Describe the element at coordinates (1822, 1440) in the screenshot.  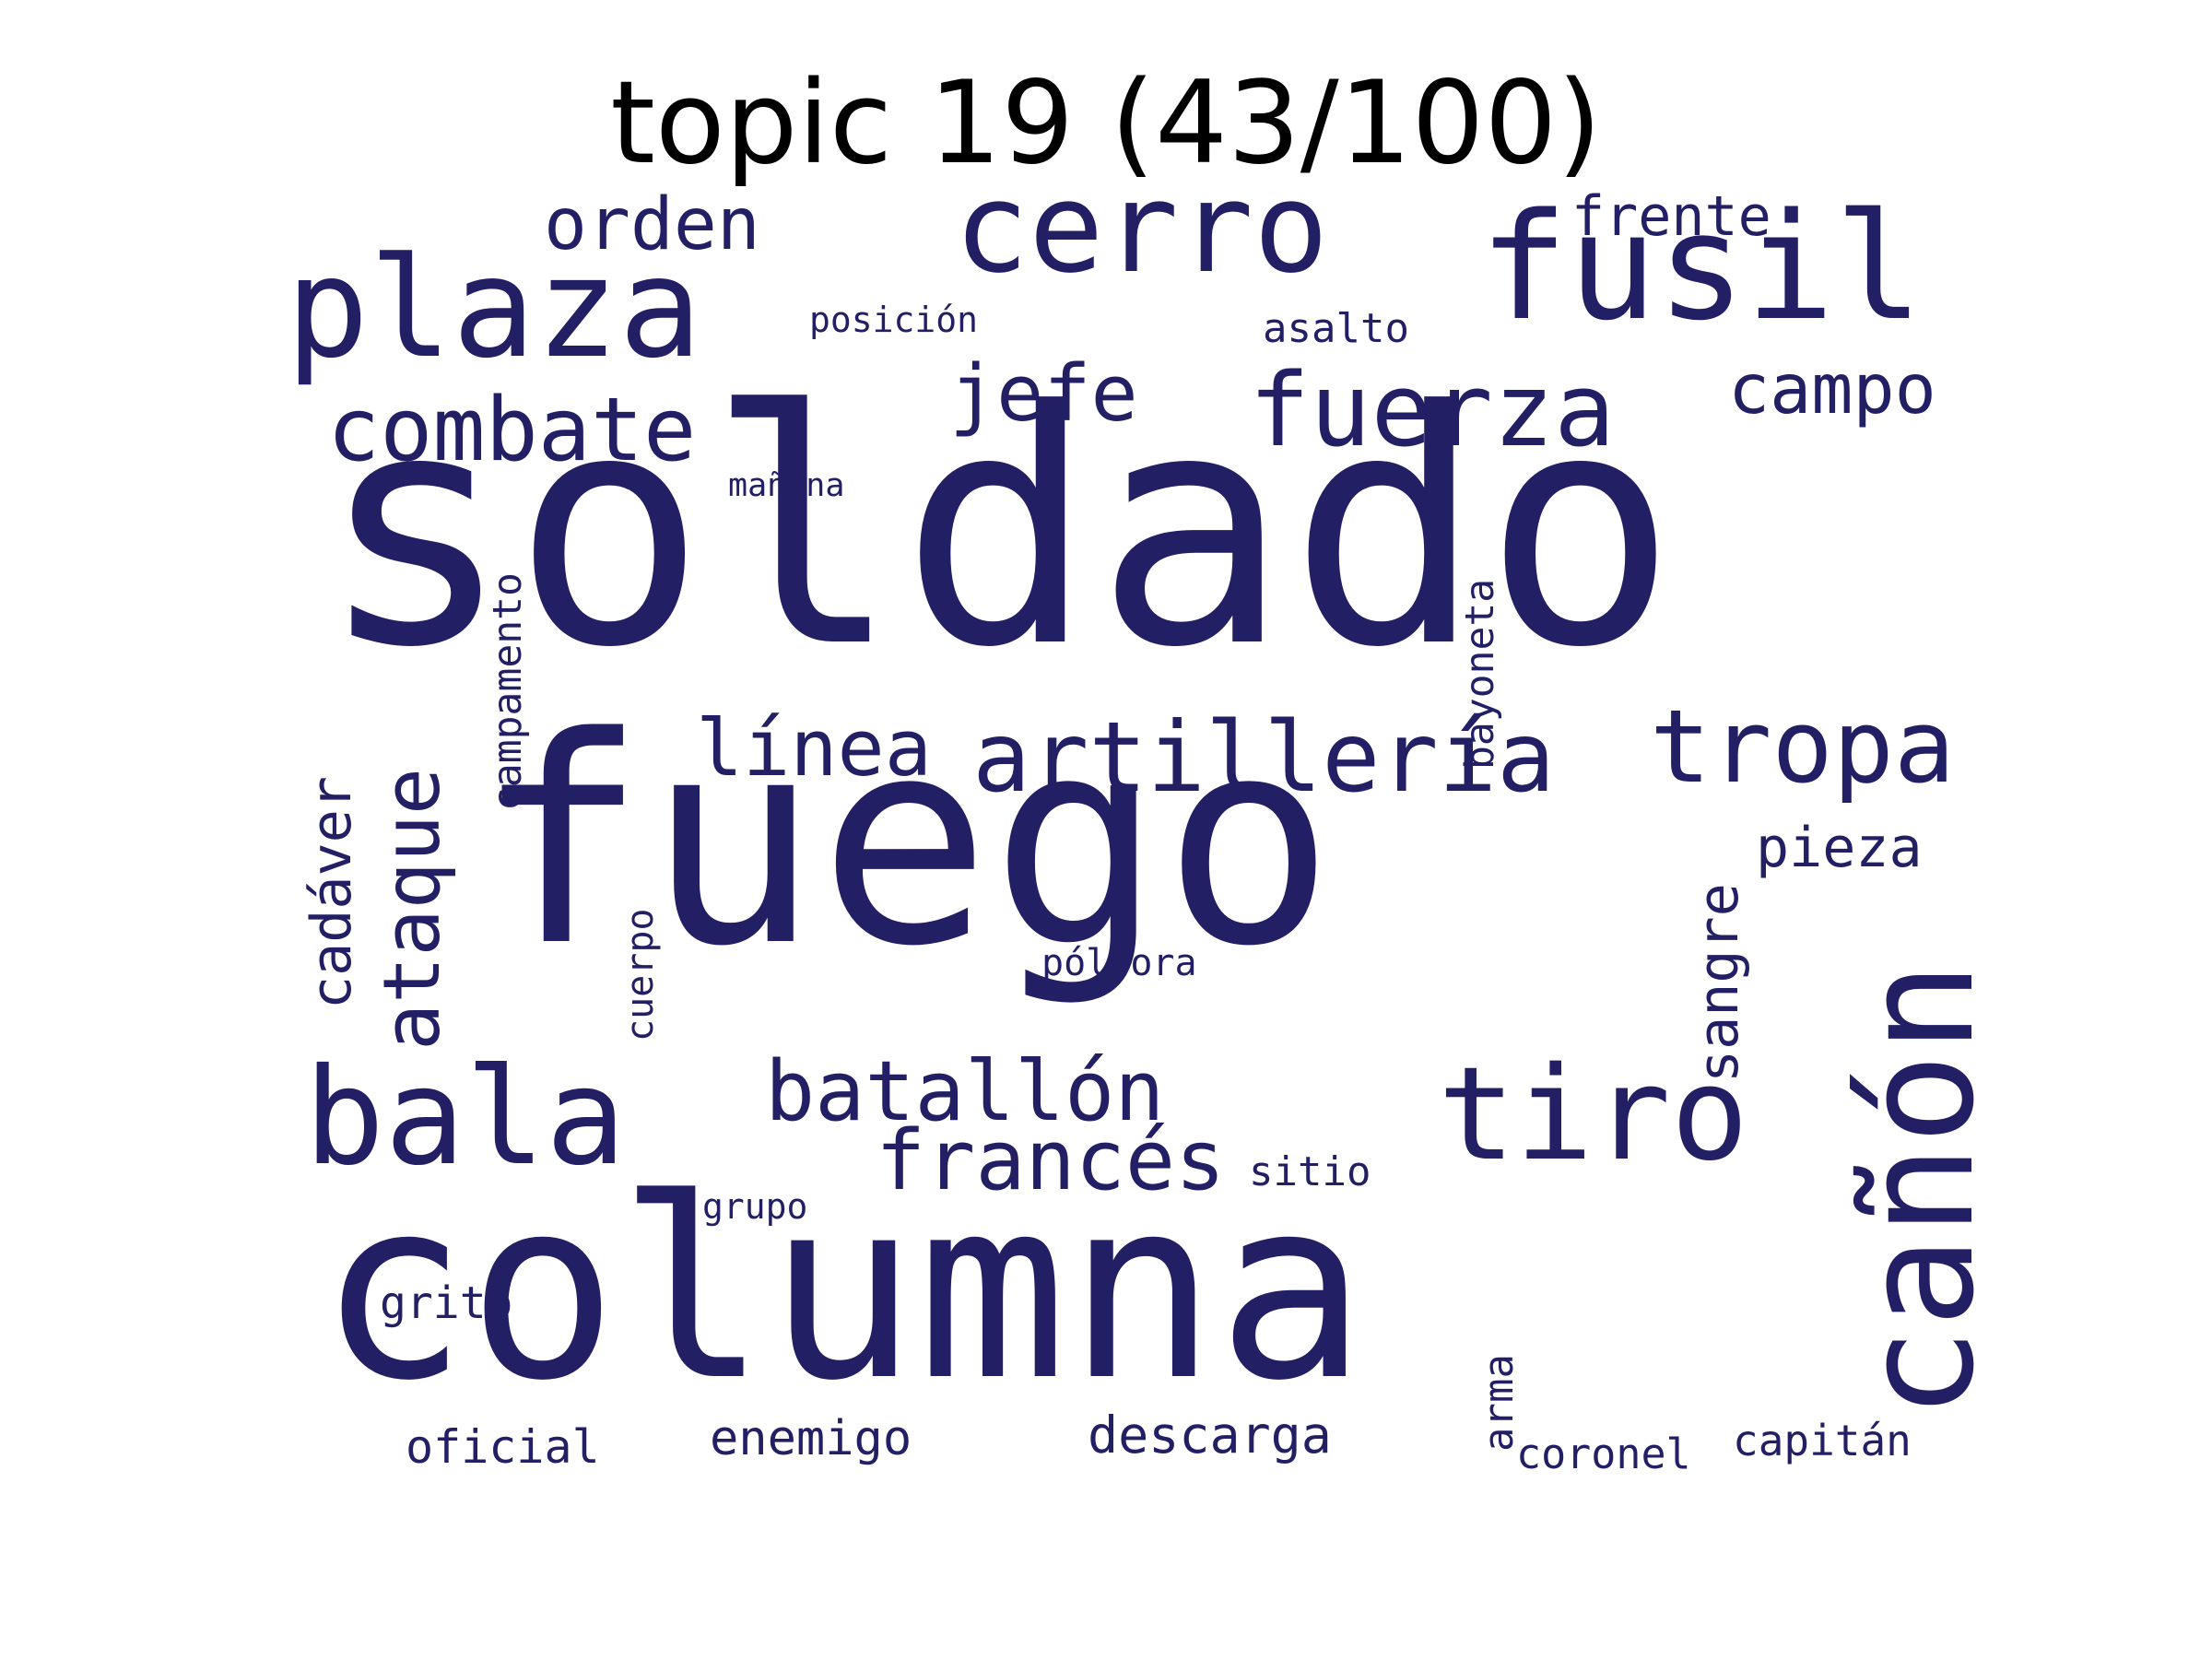
I see `word-29: capitán` at that location.